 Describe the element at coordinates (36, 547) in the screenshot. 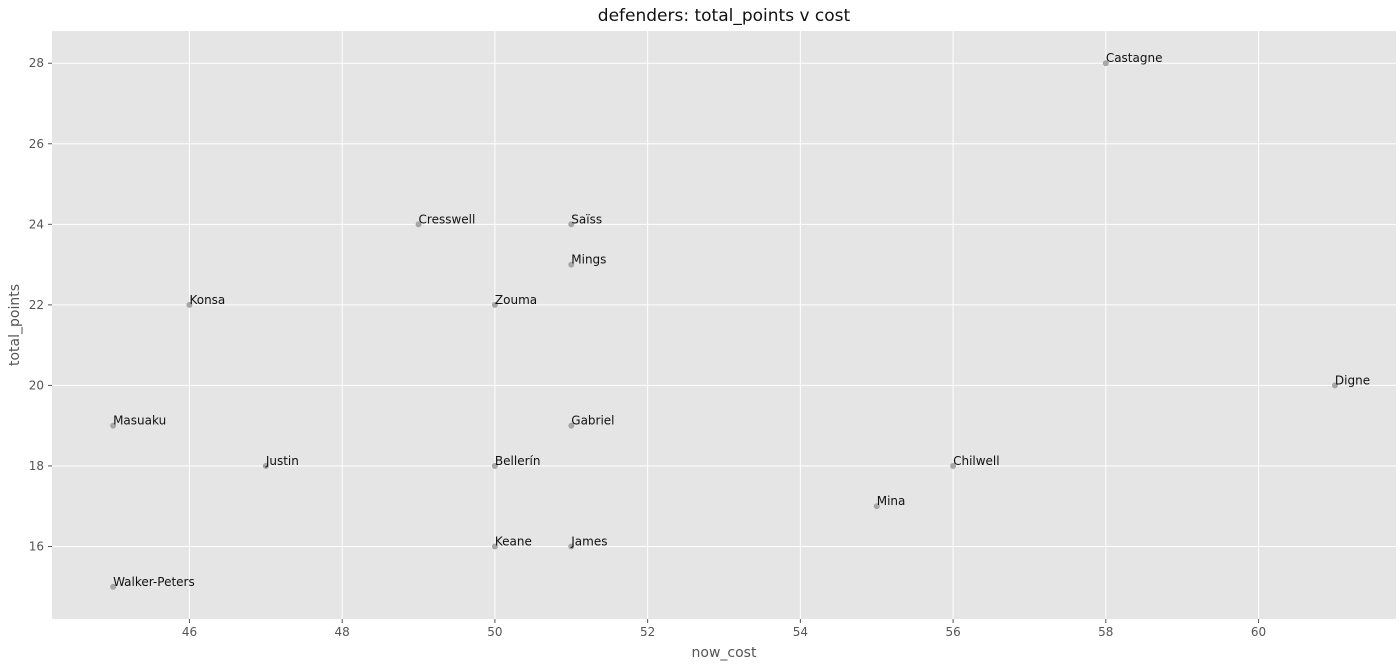

I see `y-tick-label: 16` at that location.